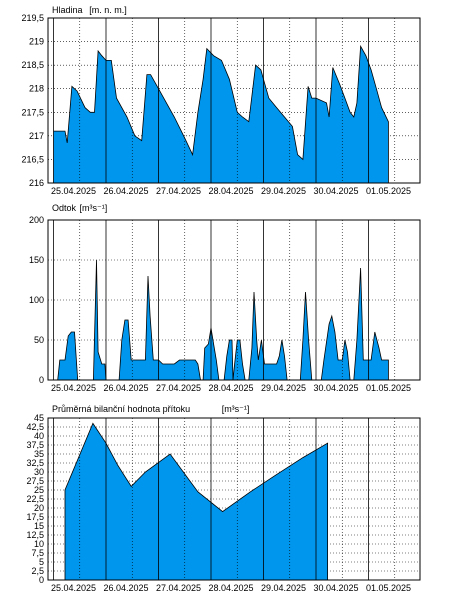 This screenshot has height=610, width=450. What do you see at coordinates (32, 65) in the screenshot?
I see `y-tick-label: 218,5` at bounding box center [32, 65].